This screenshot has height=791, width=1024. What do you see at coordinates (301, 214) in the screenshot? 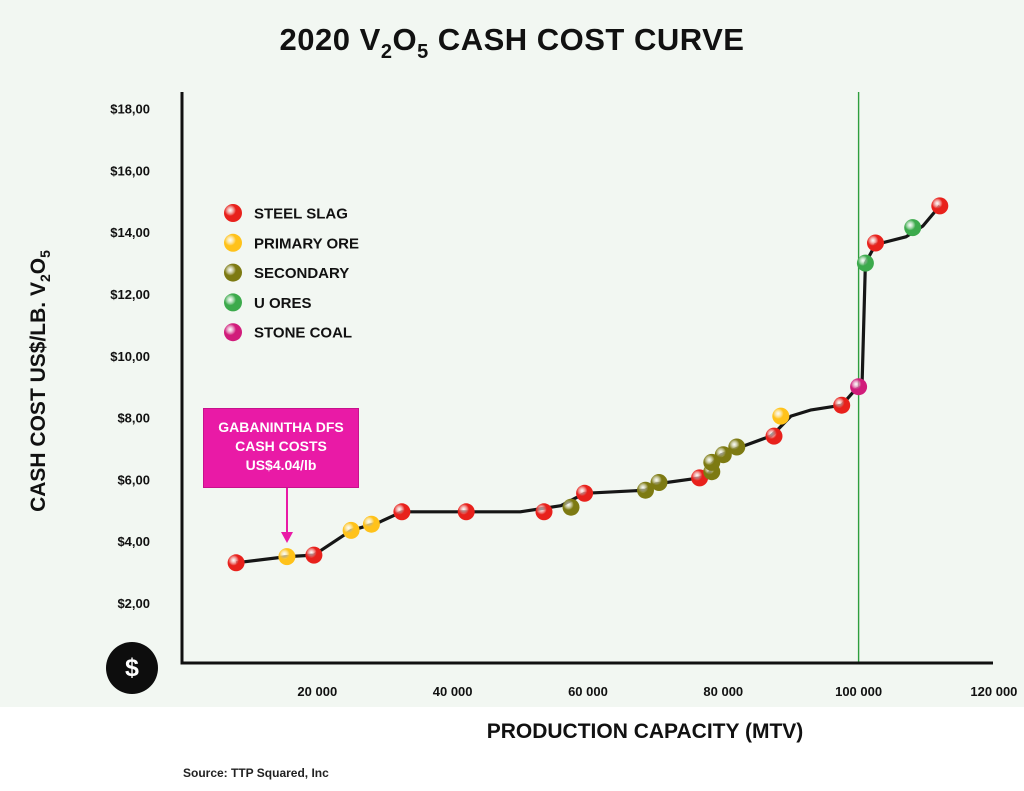
I see `legend-label-steel: STEEL SLAG` at bounding box center [301, 214].